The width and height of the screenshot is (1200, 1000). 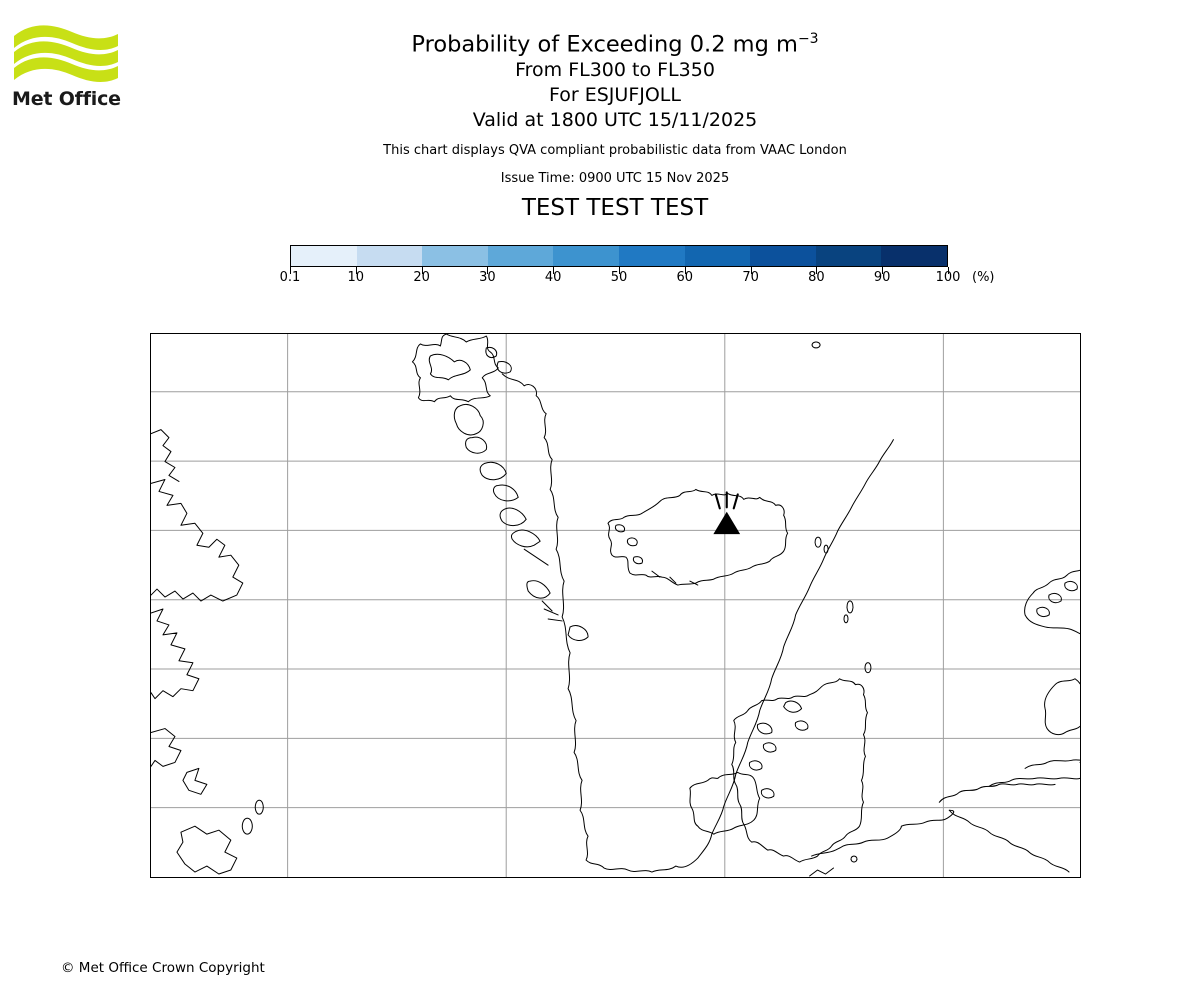 I want to click on colorbar-label-10: 10, so click(x=356, y=277).